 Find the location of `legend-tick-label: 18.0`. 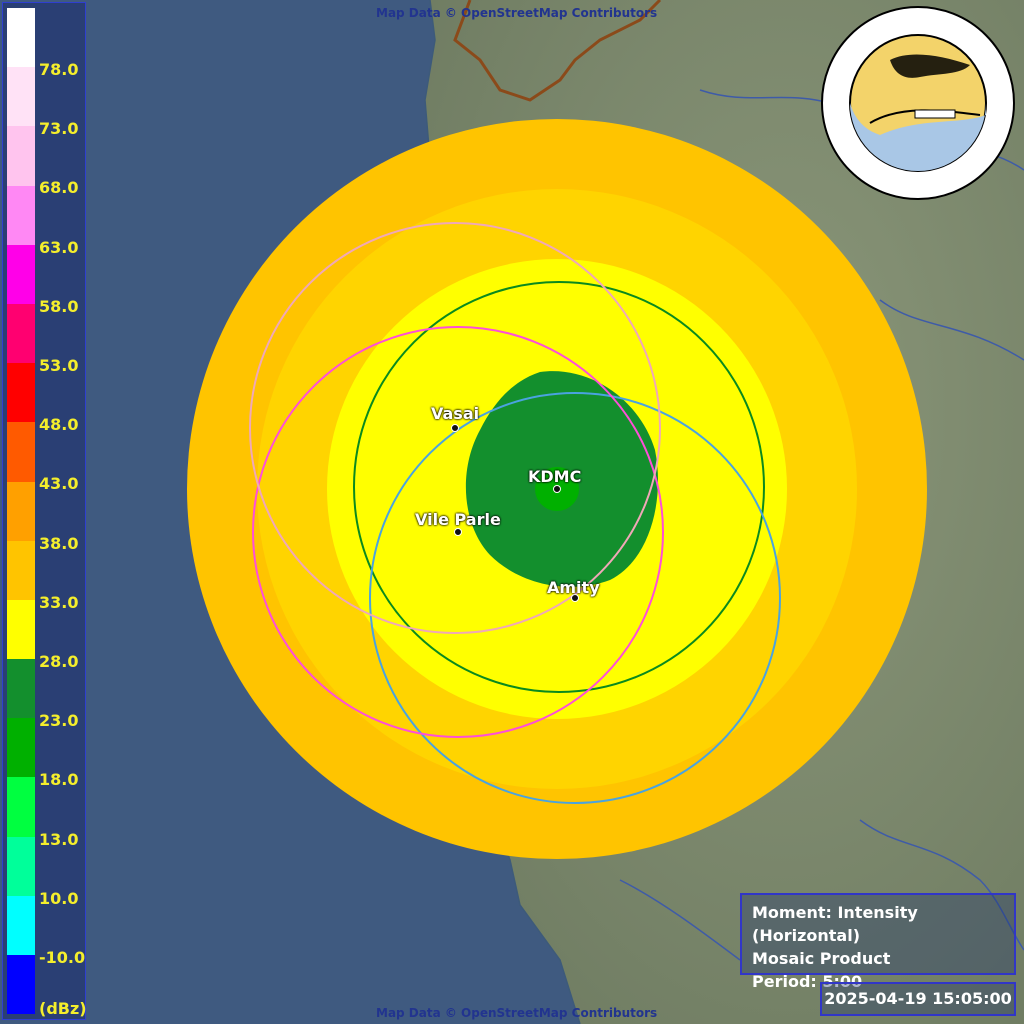

legend-tick-label: 18.0 is located at coordinates (59, 780).